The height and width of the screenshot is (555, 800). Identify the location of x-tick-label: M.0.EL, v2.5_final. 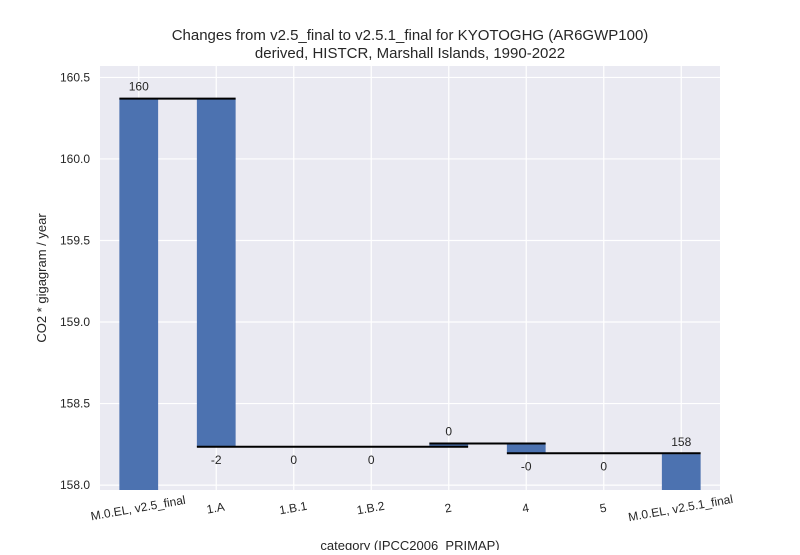
(138, 508).